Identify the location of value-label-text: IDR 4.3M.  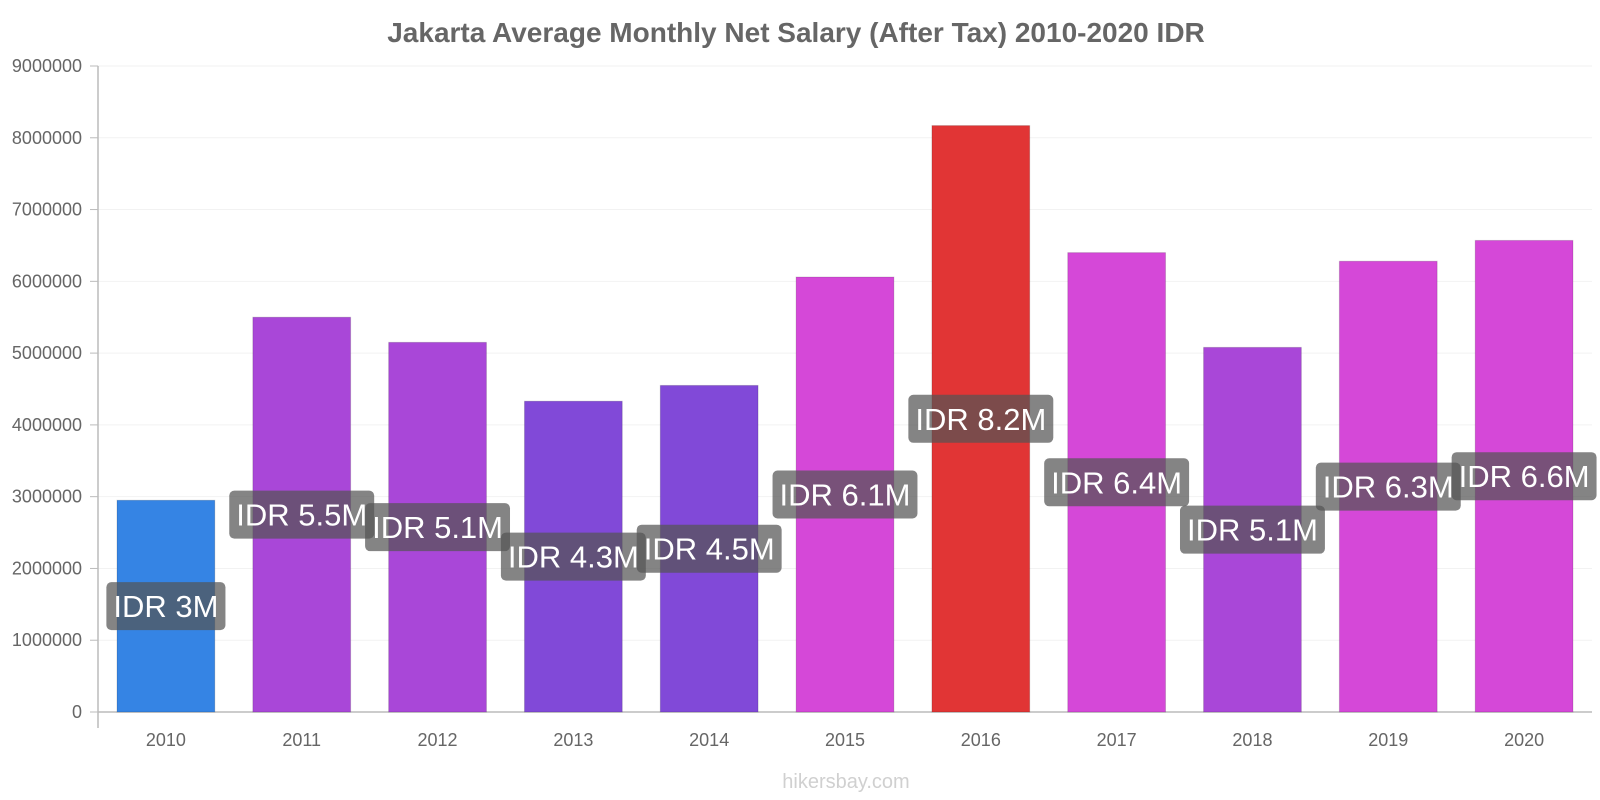
(573, 557).